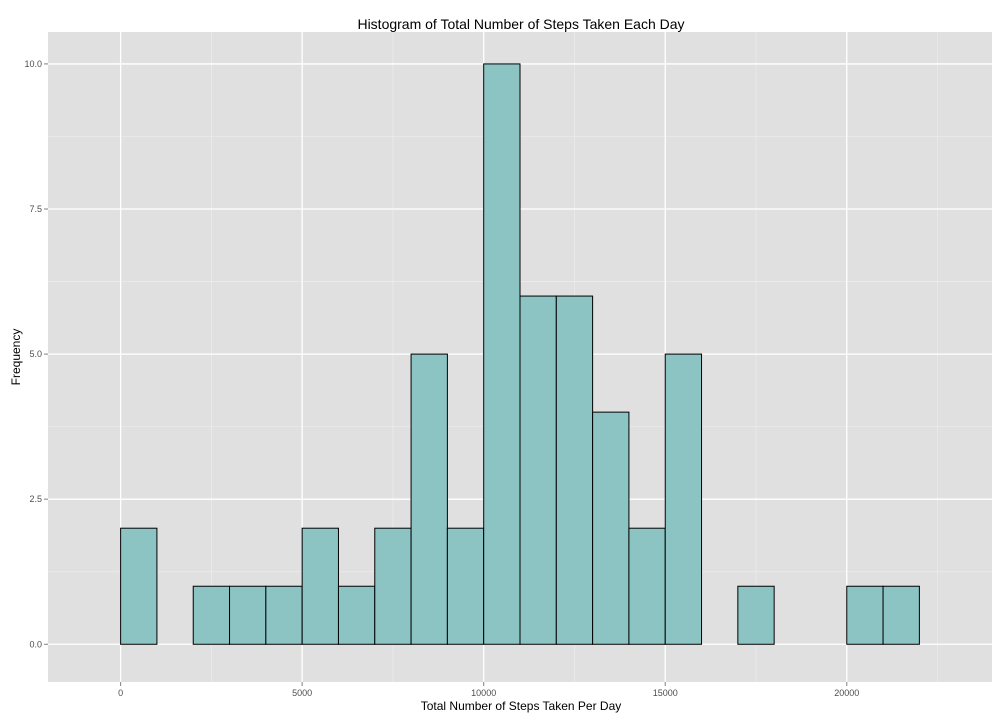 Image resolution: width=1008 pixels, height=720 pixels. Describe the element at coordinates (120, 693) in the screenshot. I see `x-tick-label: 0` at that location.